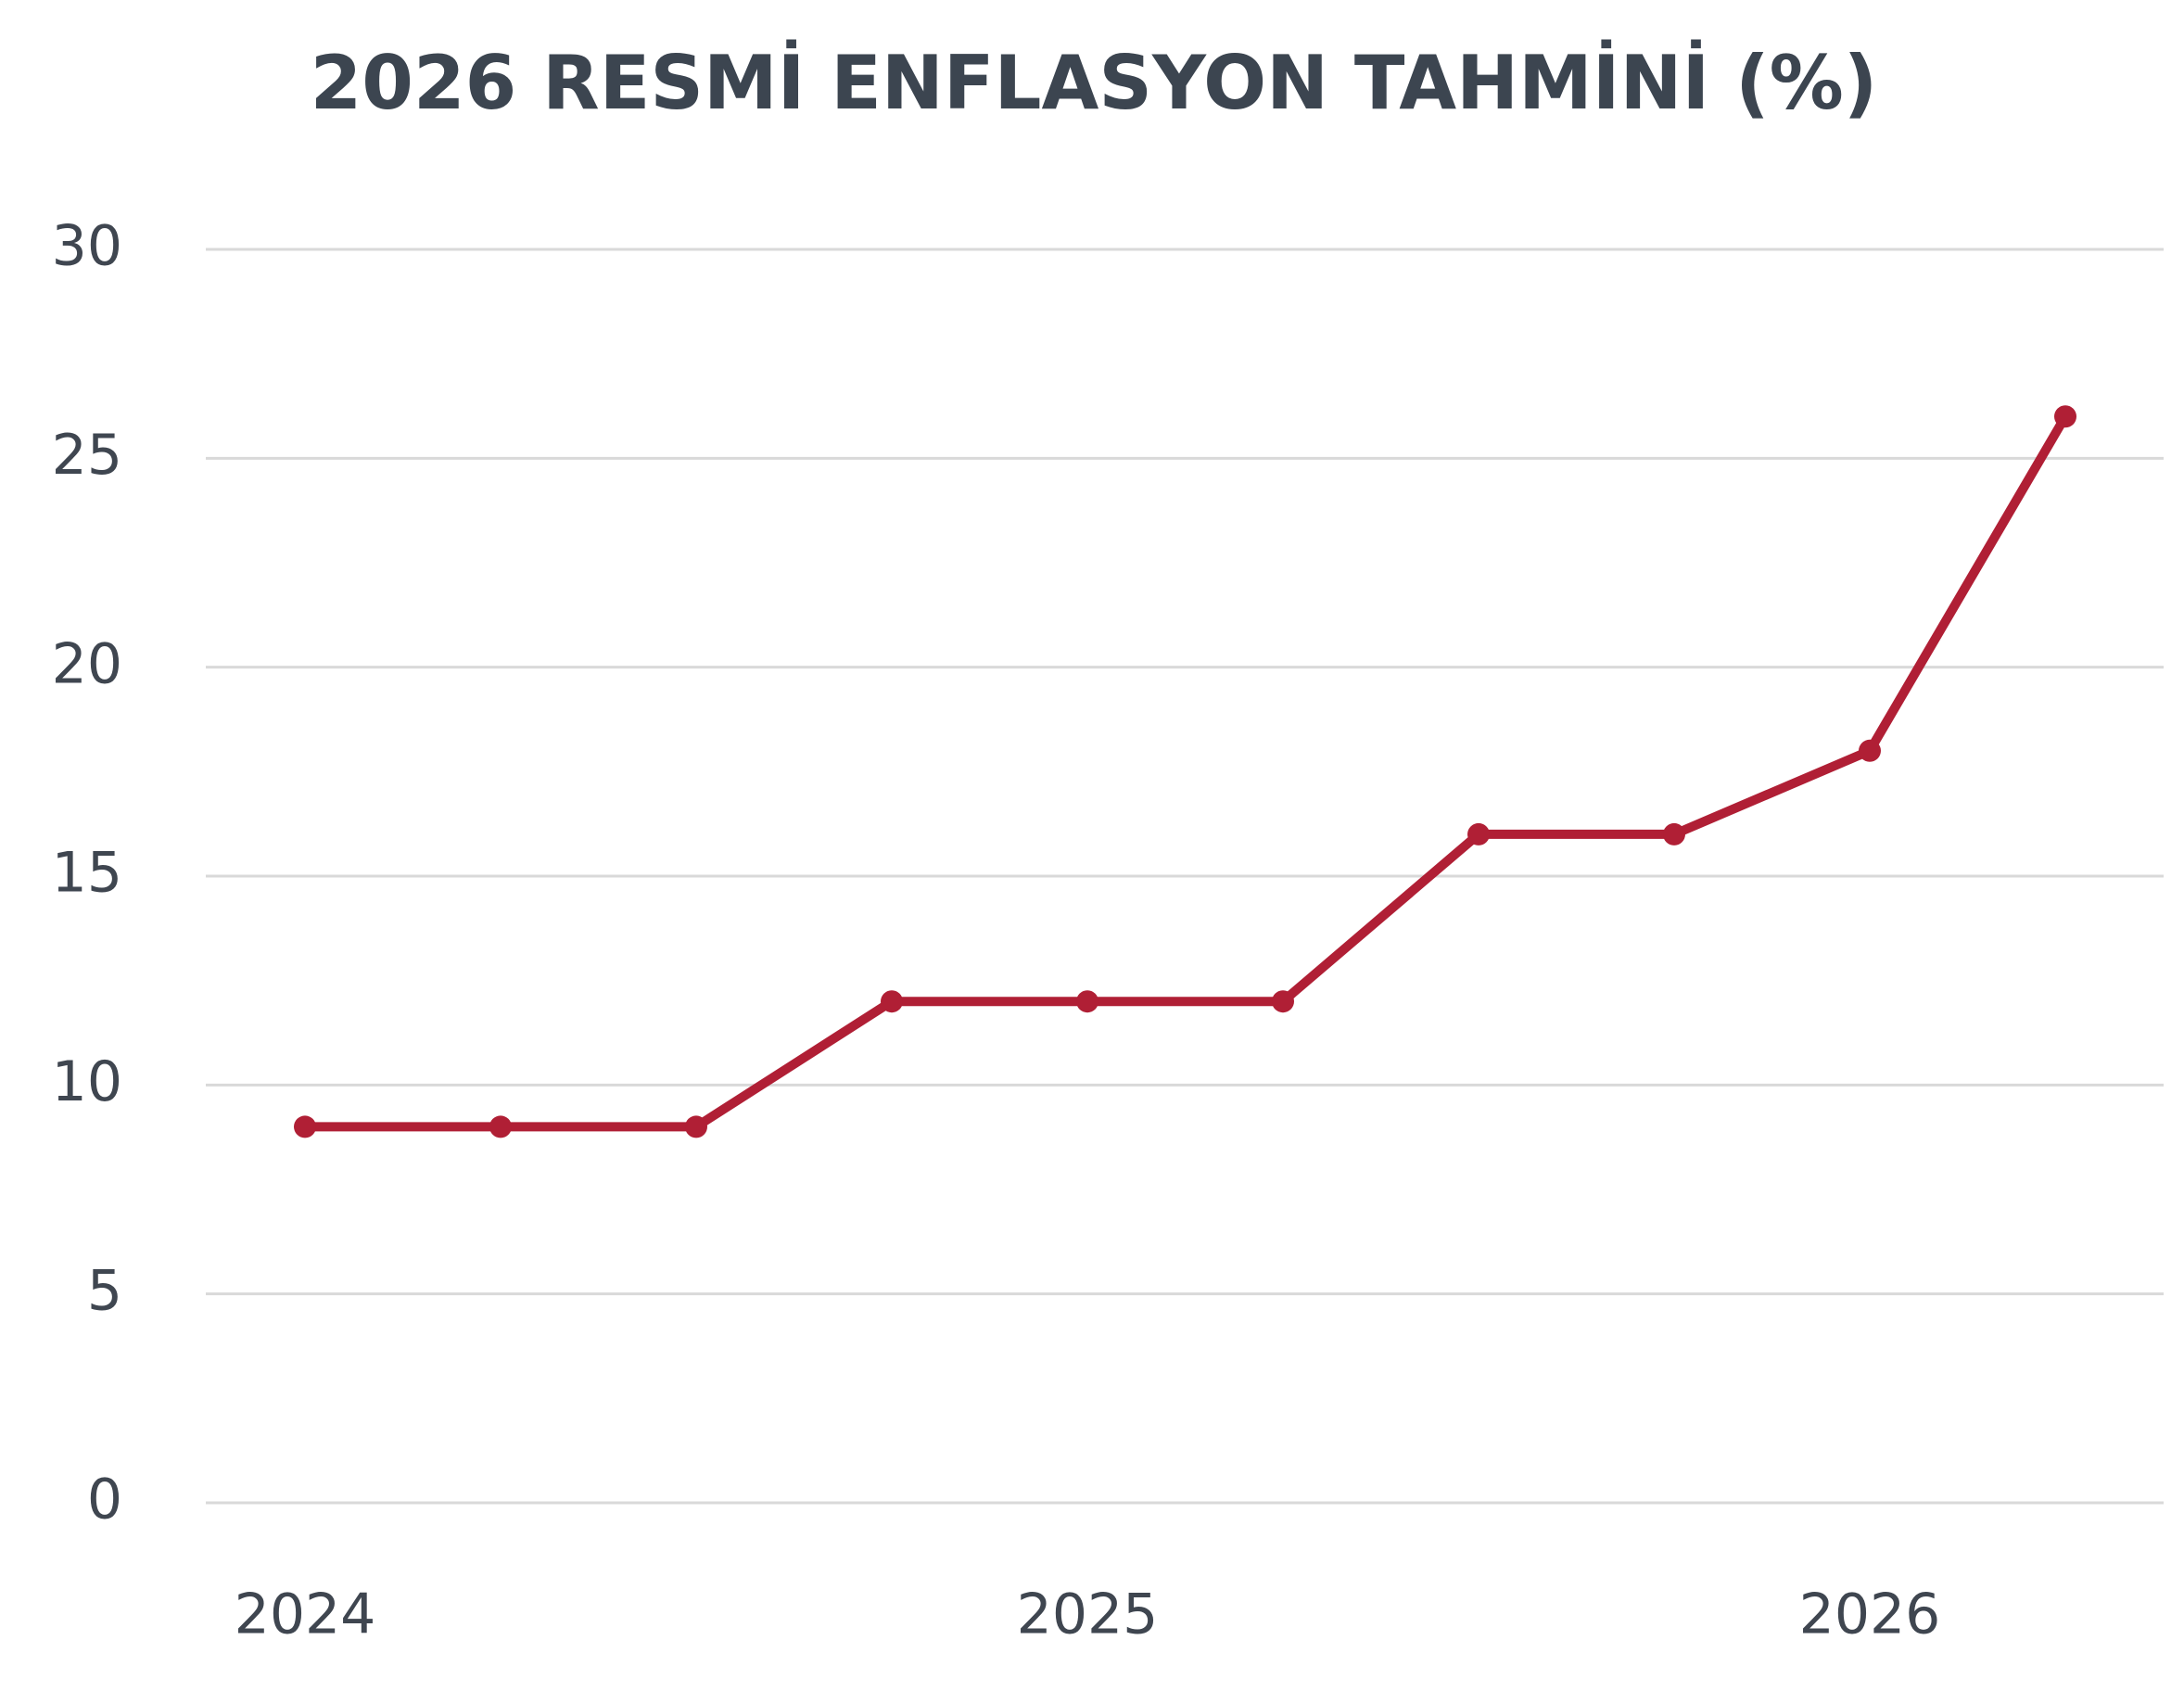  Describe the element at coordinates (87, 1081) in the screenshot. I see `y-tick-label: 10` at that location.